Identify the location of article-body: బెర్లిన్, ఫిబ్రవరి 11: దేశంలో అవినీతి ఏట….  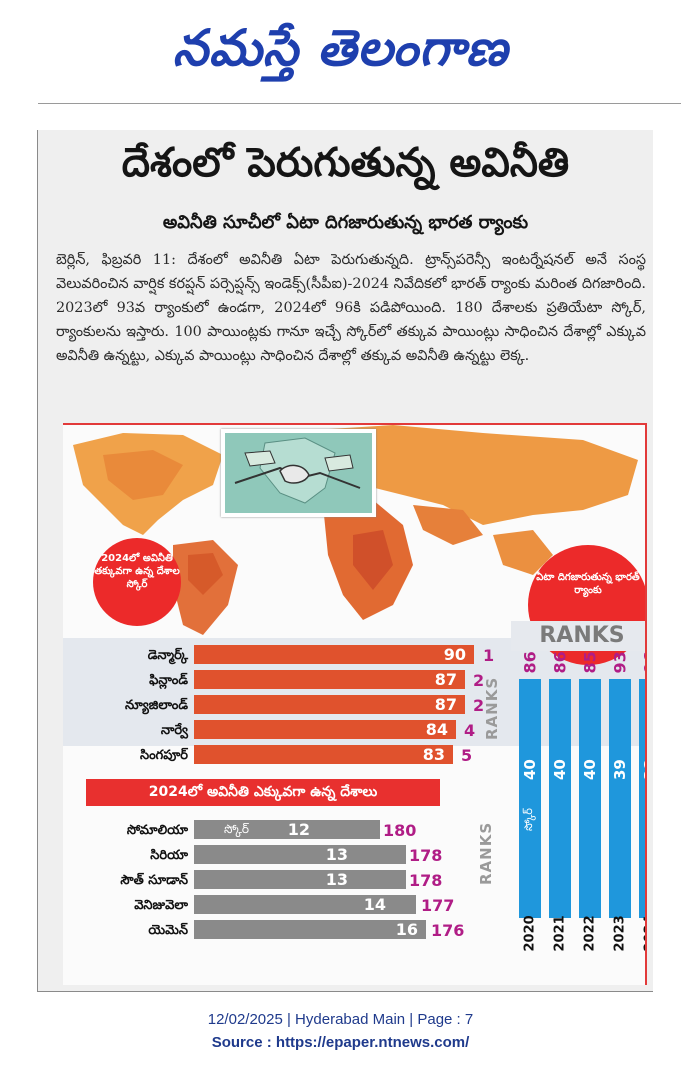
(351, 308).